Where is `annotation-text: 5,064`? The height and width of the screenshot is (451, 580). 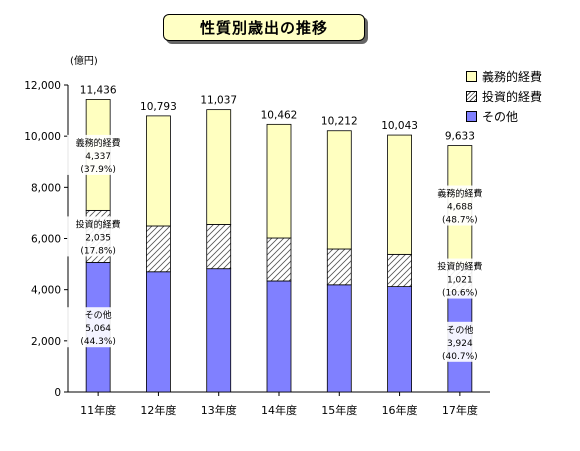 annotation-text: 5,064 is located at coordinates (98, 329).